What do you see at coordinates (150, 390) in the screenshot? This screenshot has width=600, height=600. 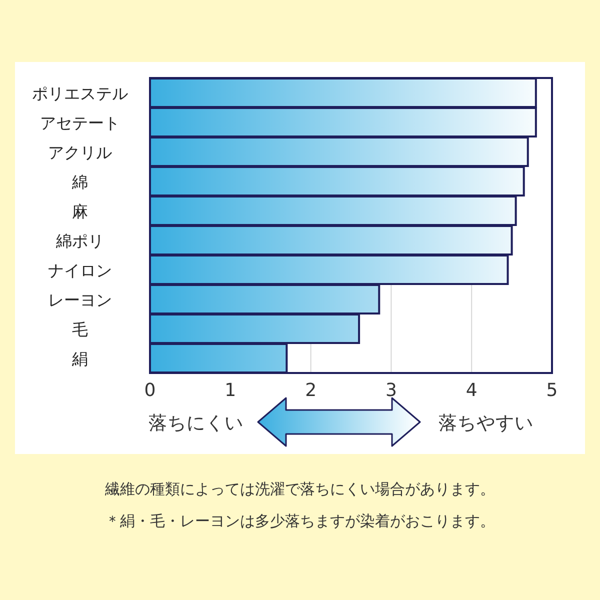 I see `x-tick-label: 0` at bounding box center [150, 390].